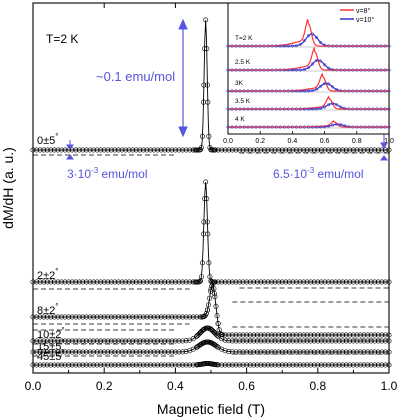 The height and width of the screenshot is (419, 415). Describe the element at coordinates (107, 173) in the screenshot. I see `scale-label-small-left: 3·10-3 emu/mol` at that location.